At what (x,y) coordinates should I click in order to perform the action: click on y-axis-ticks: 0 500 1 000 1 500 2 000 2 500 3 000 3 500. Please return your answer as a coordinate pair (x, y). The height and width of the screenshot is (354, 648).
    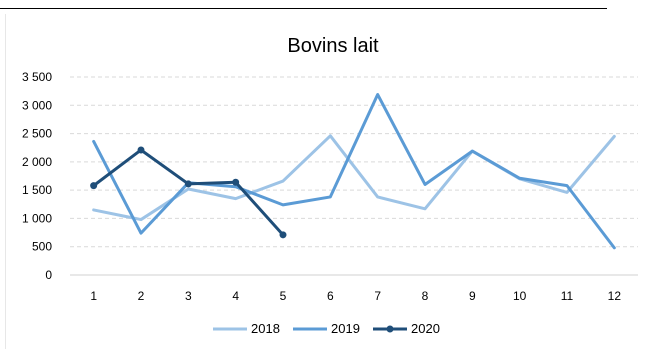
    Looking at the image, I should click on (37, 176).